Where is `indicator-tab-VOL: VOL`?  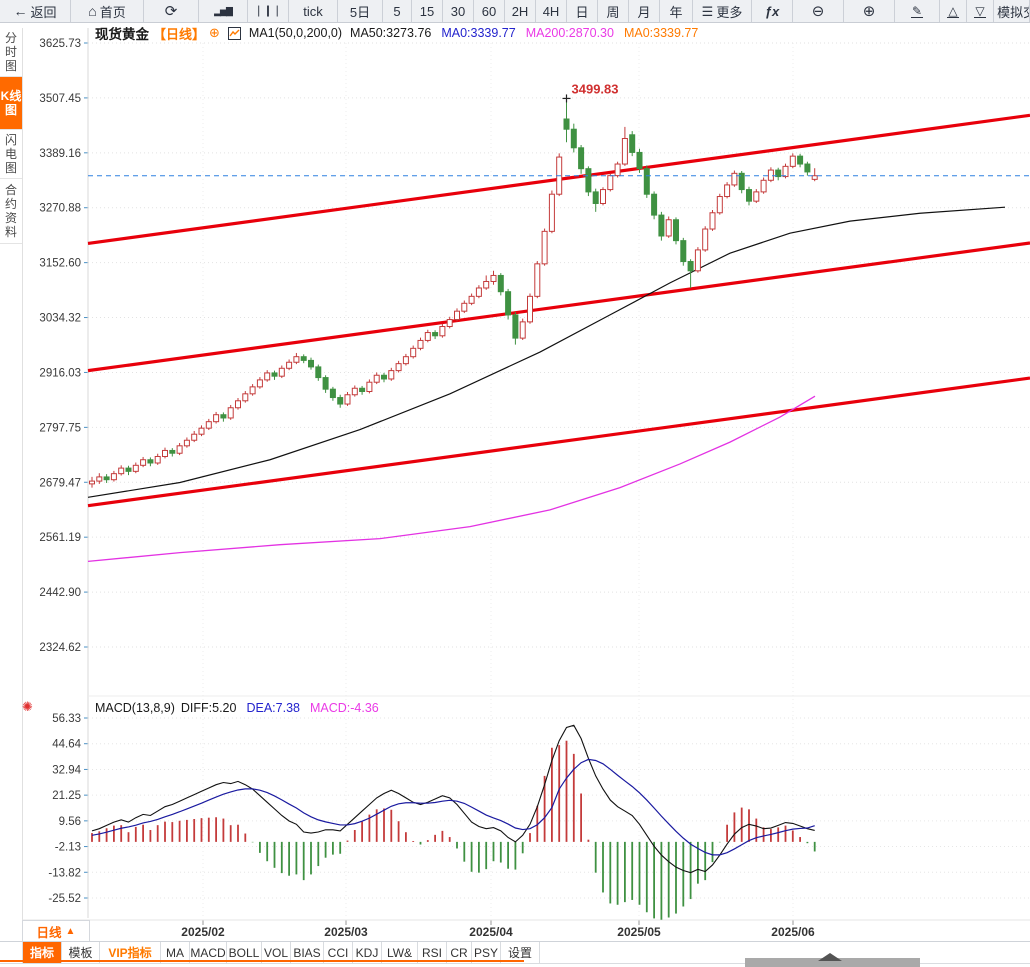
indicator-tab-VOL: VOL is located at coordinates (276, 952).